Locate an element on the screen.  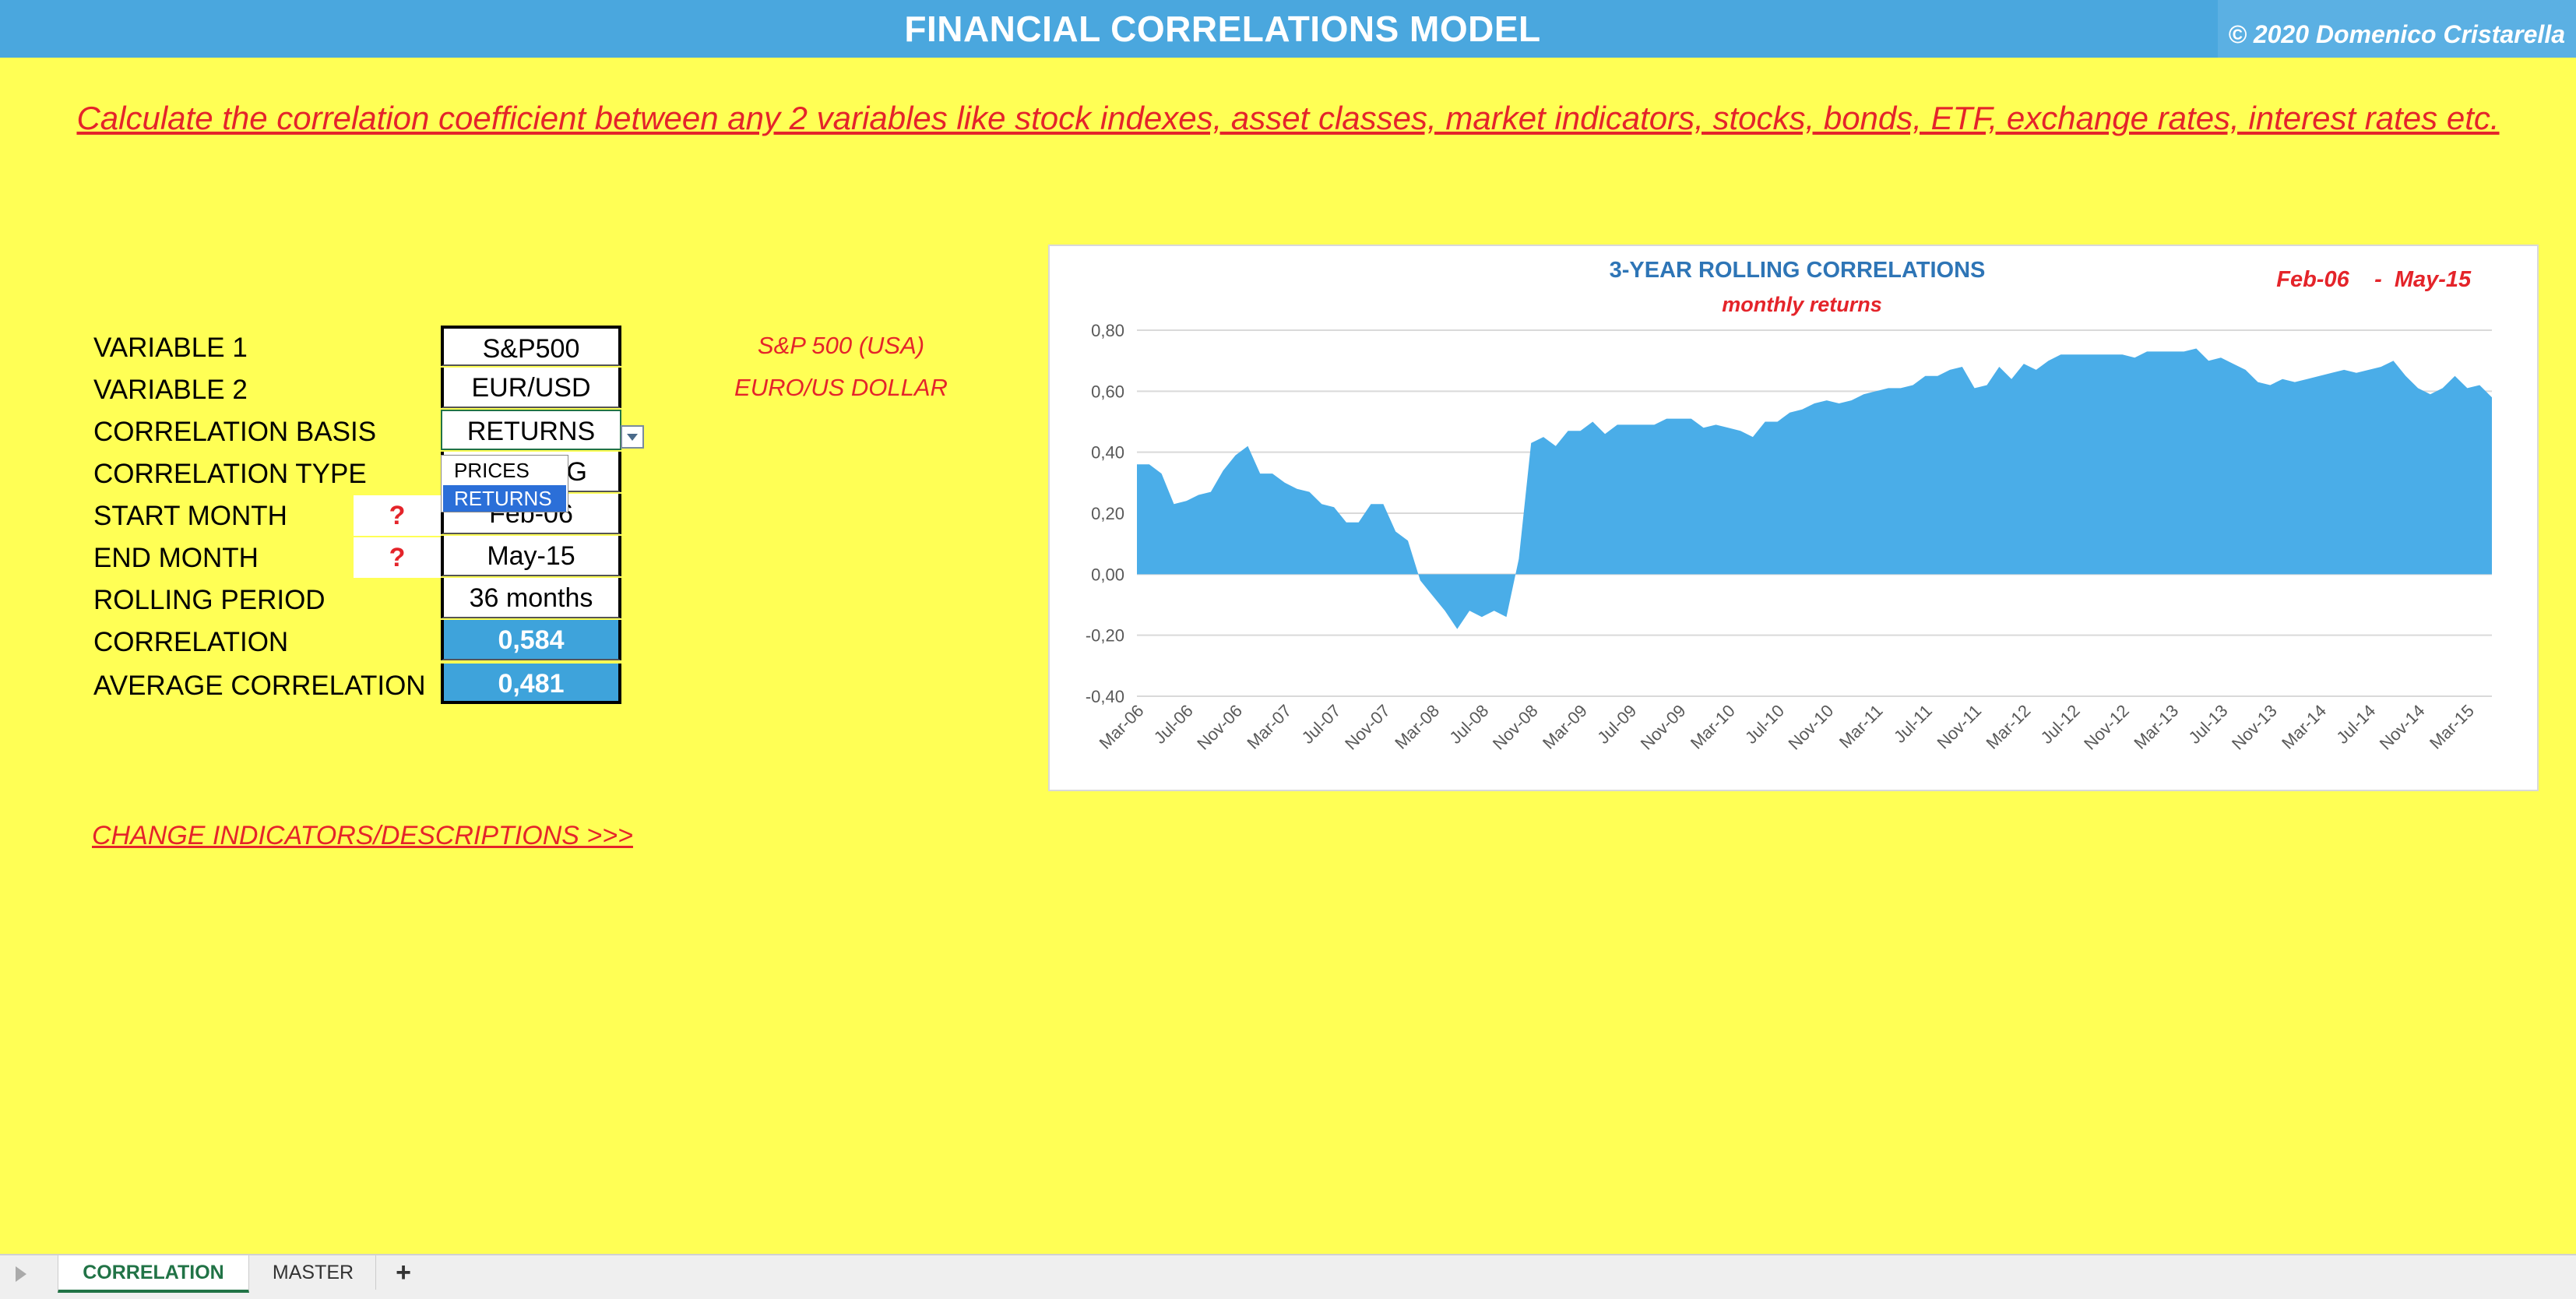
correlation-area-series is located at coordinates (1814, 488).